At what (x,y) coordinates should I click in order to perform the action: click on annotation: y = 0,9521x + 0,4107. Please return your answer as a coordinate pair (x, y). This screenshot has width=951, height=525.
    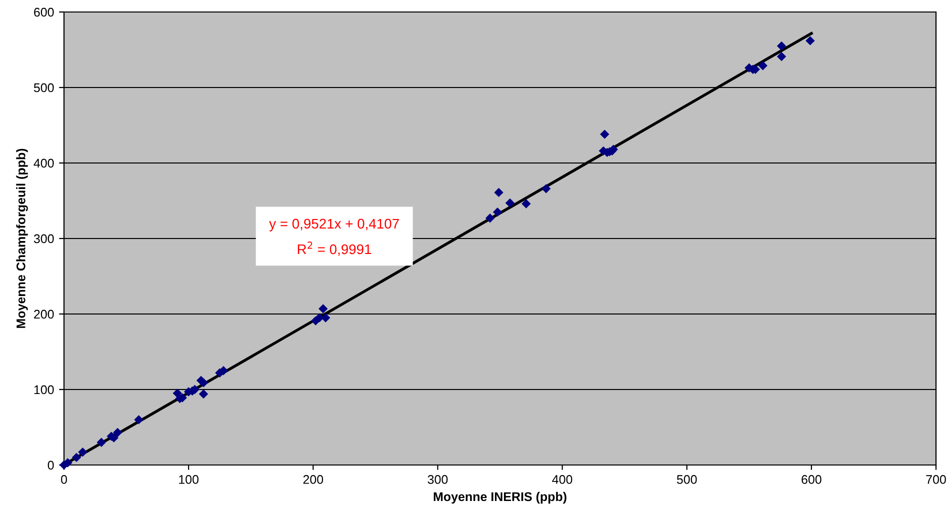
    Looking at the image, I should click on (334, 225).